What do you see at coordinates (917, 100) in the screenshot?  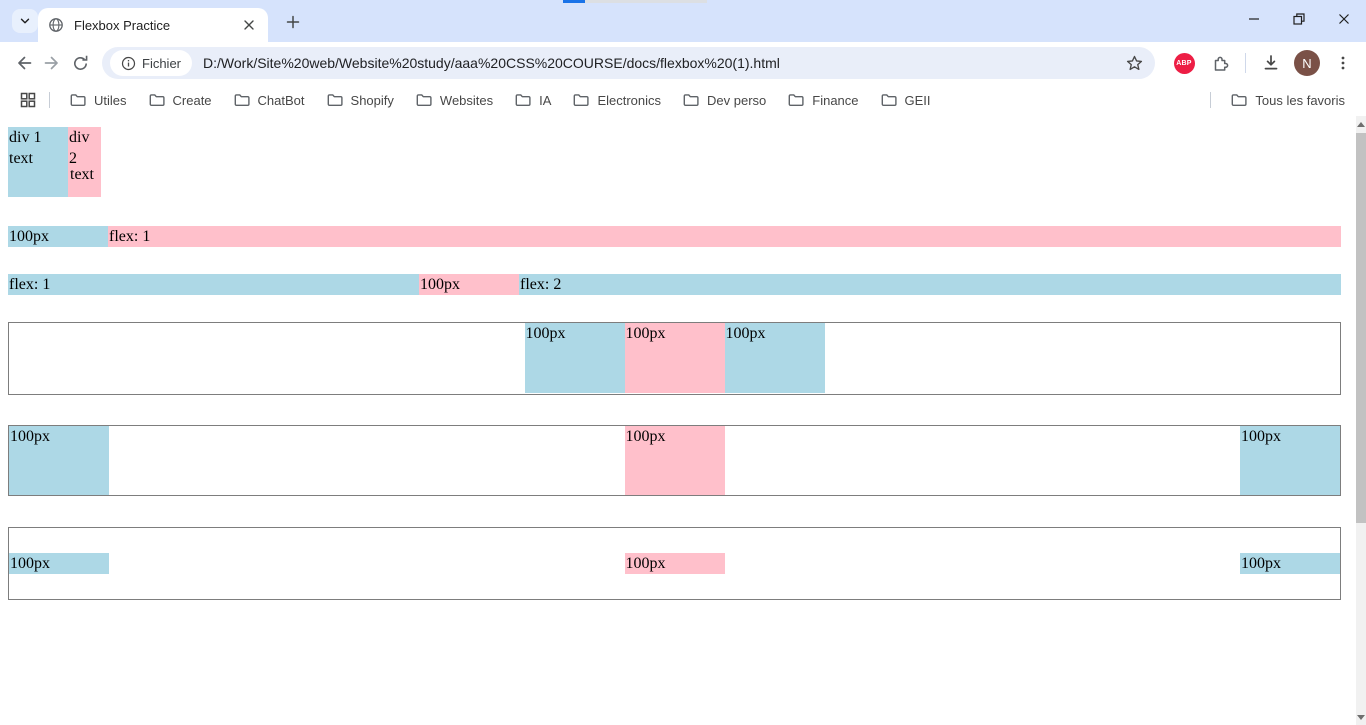 I see `bookmark-label: GEII` at bounding box center [917, 100].